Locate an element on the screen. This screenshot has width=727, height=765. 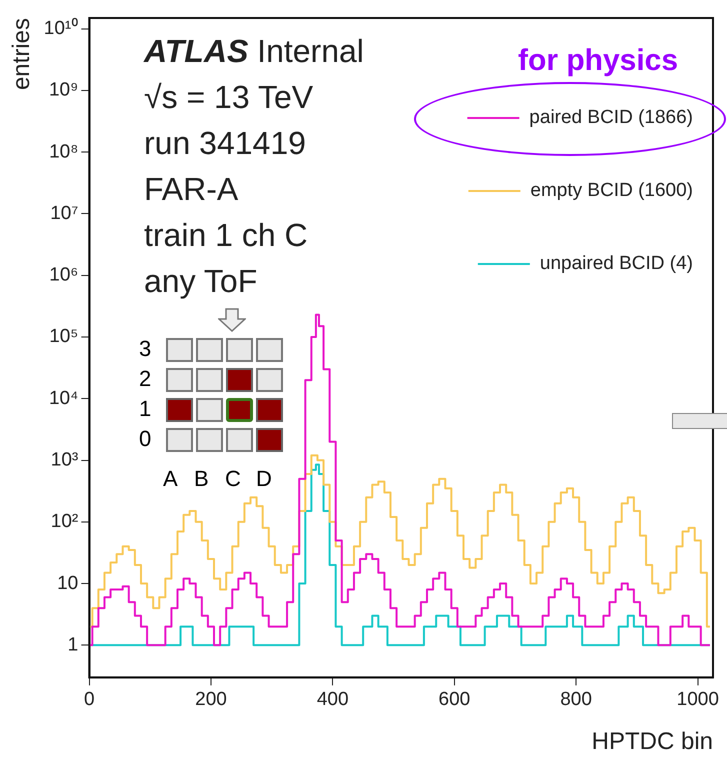
y-tick-label: 10⁸ is located at coordinates (63, 151).